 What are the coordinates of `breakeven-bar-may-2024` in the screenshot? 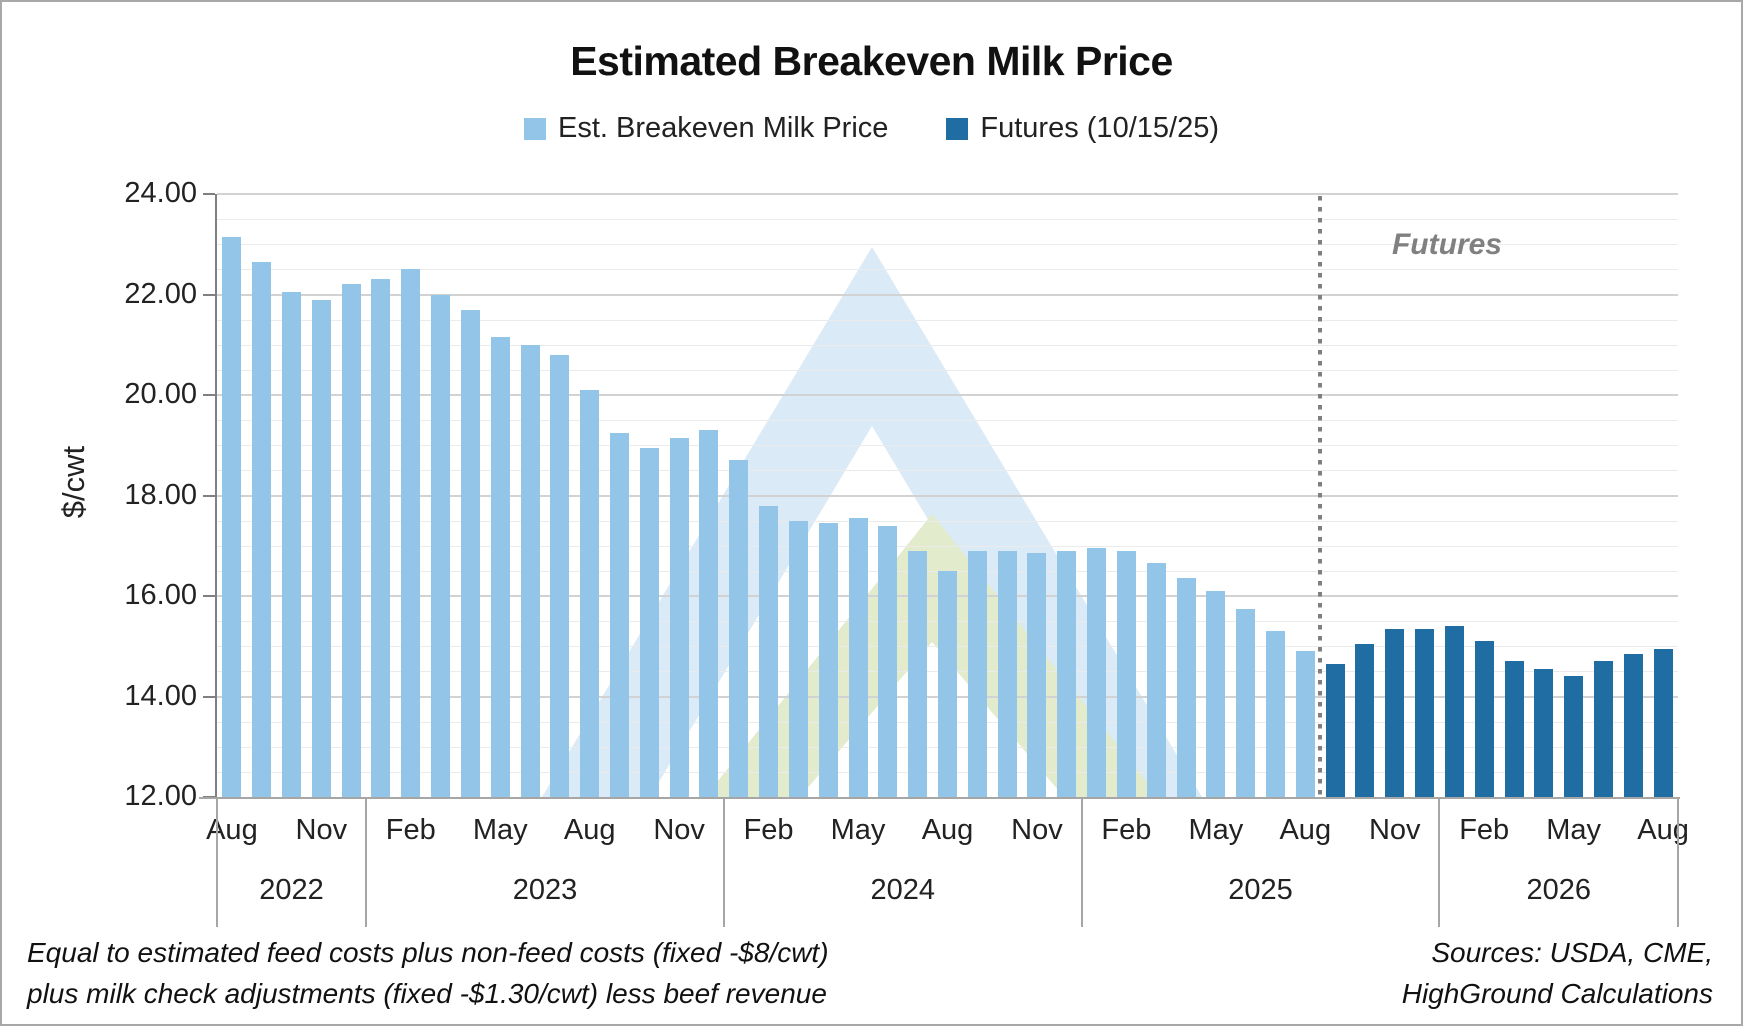 It's located at (858, 657).